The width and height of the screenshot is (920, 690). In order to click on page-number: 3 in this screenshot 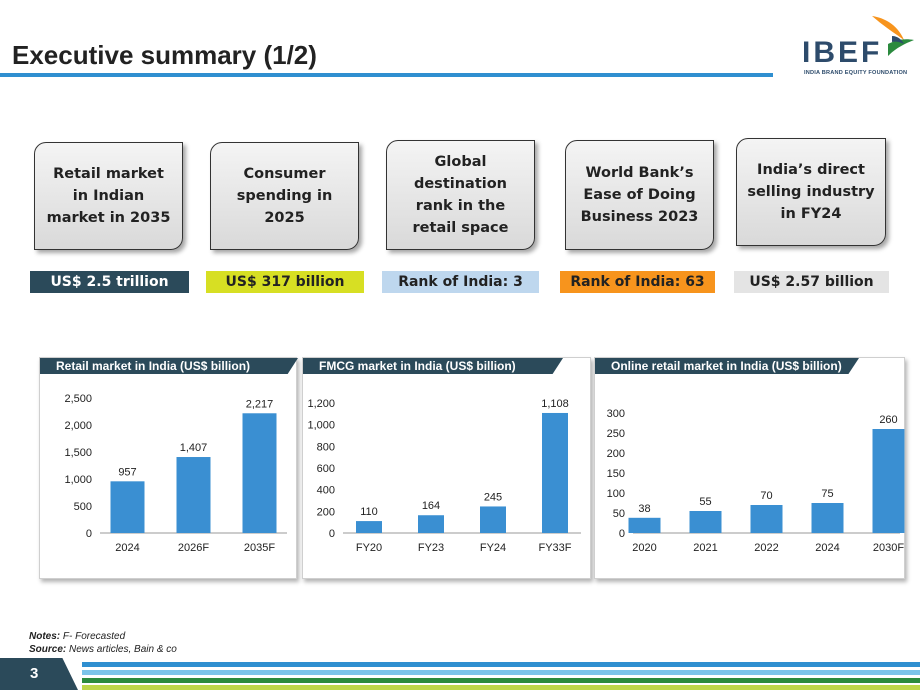, I will do `click(39, 674)`.